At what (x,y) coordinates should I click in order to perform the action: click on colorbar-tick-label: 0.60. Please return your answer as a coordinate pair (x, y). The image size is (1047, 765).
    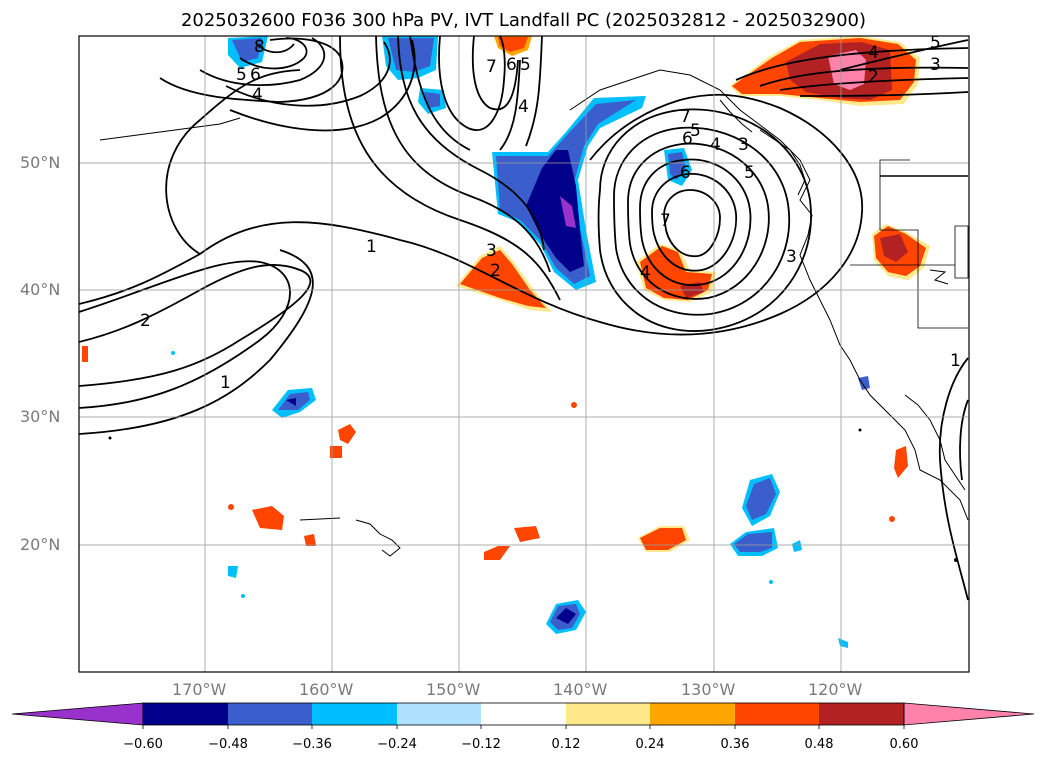
    Looking at the image, I should click on (904, 744).